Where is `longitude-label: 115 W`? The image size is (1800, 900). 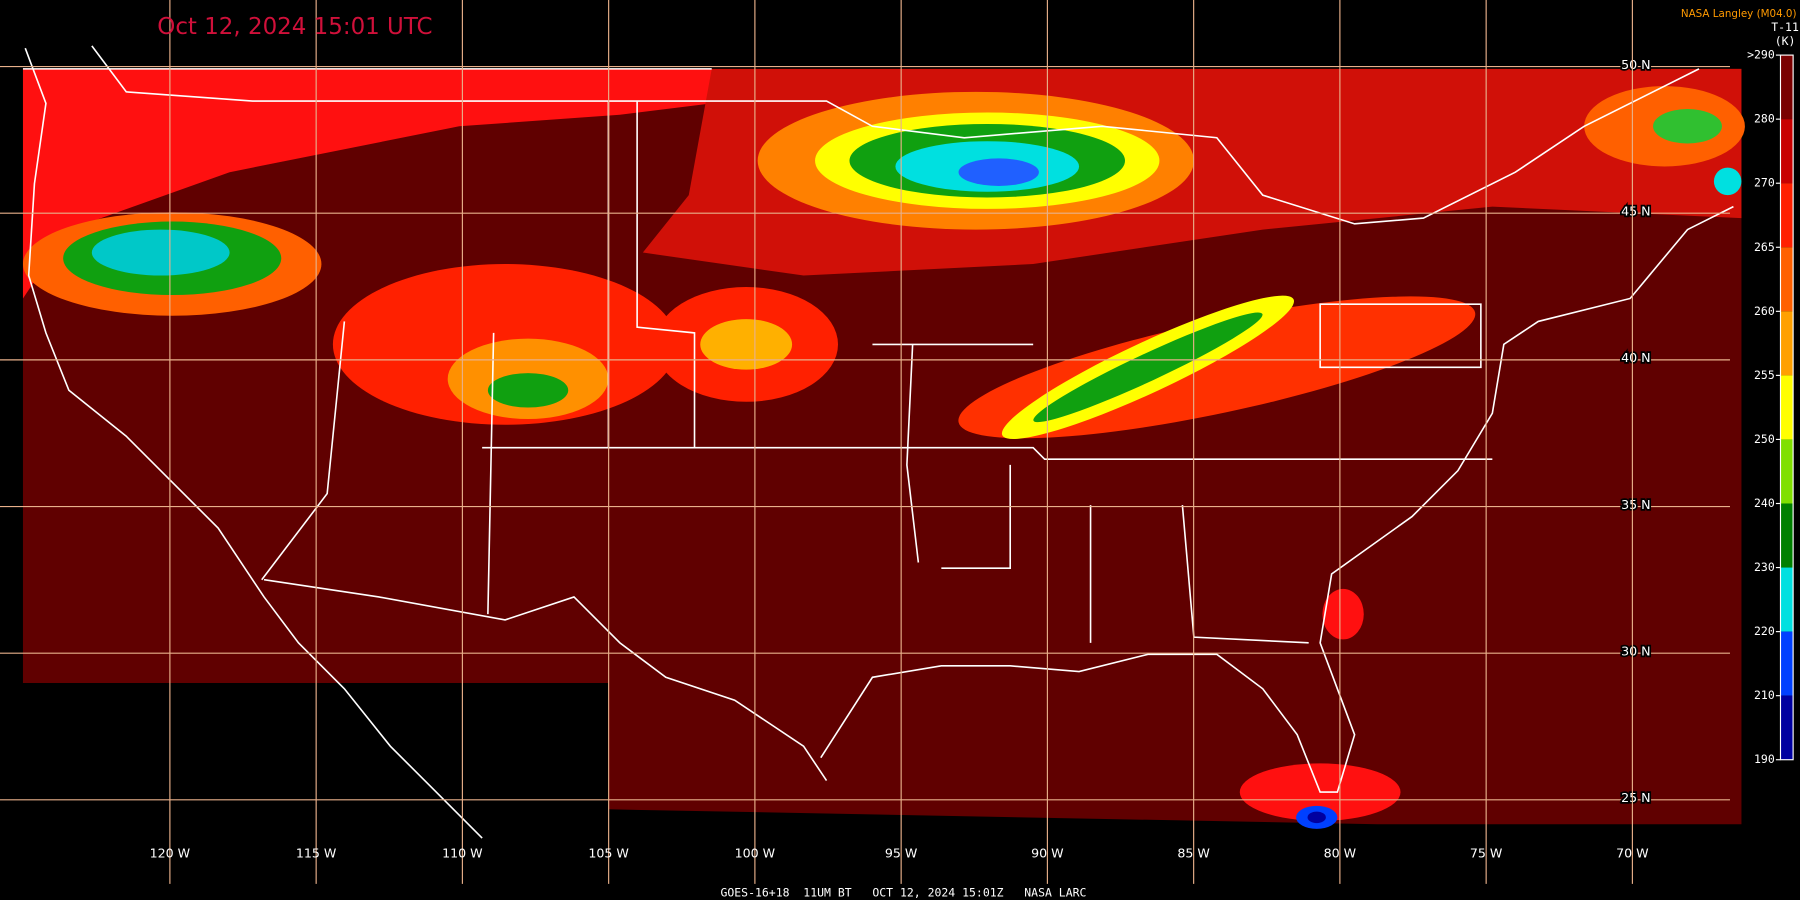
longitude-label: 115 W is located at coordinates (316, 853).